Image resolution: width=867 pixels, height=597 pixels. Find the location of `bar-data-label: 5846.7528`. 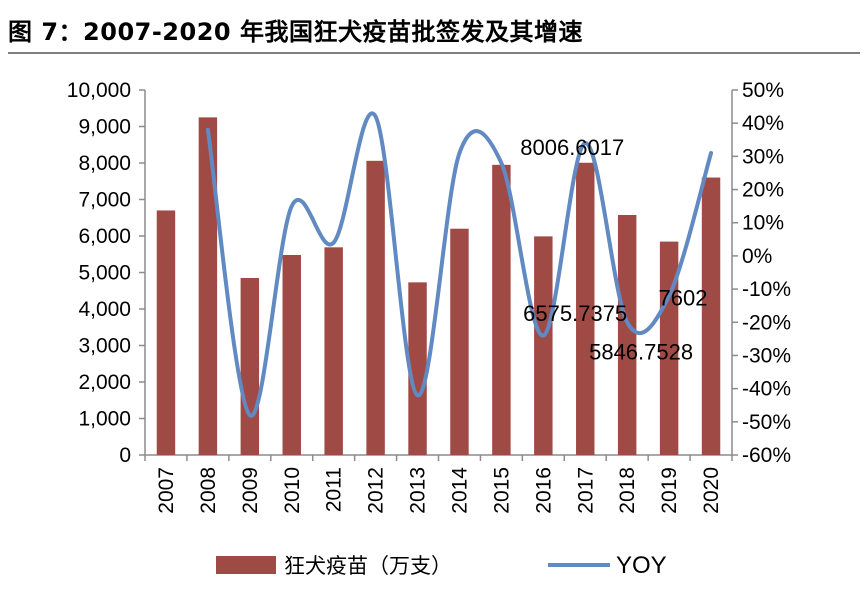

bar-data-label: 5846.7528 is located at coordinates (641, 352).